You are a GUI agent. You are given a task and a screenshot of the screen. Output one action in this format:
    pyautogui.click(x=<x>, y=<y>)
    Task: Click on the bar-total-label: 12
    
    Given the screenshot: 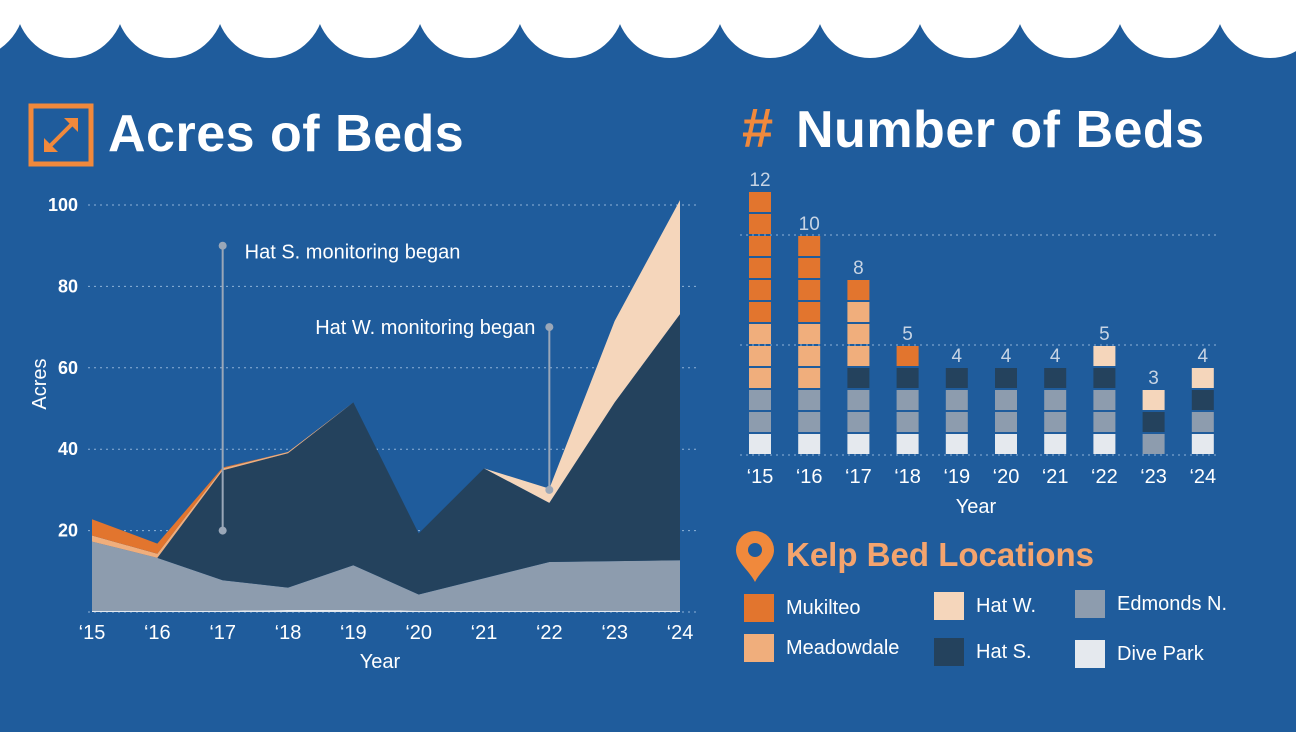 What is the action you would take?
    pyautogui.click(x=759, y=180)
    